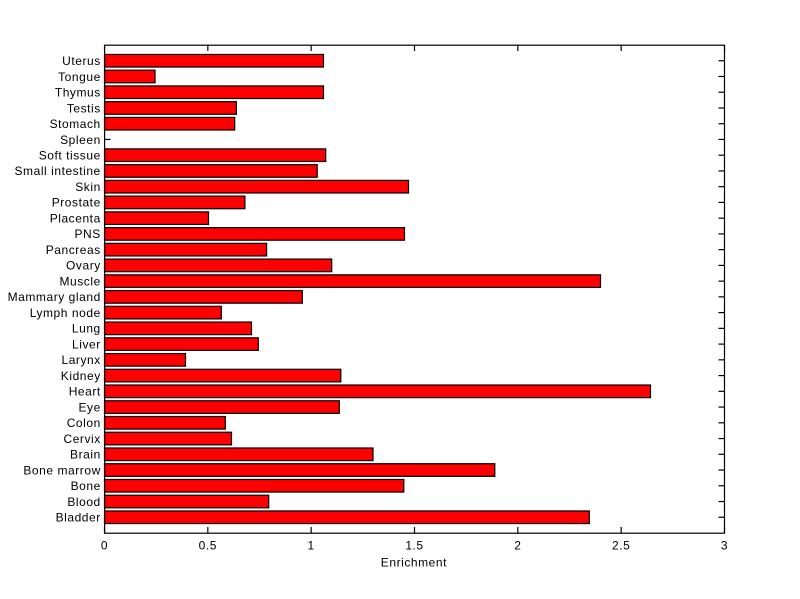 The height and width of the screenshot is (599, 800). Describe the element at coordinates (81, 61) in the screenshot. I see `svg-text: Uterus` at that location.